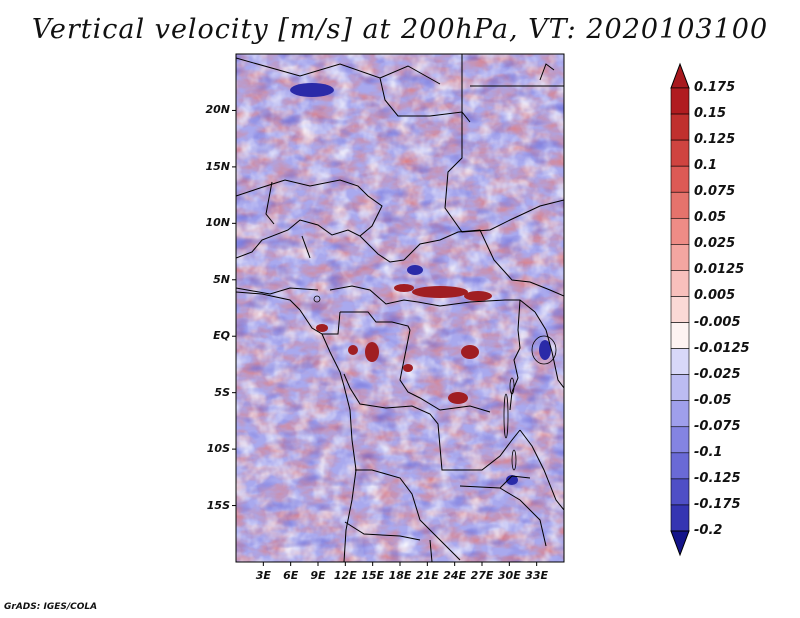 This screenshot has height=618, width=800. Describe the element at coordinates (373, 575) in the screenshot. I see `lon-tick-label: 15E` at that location.